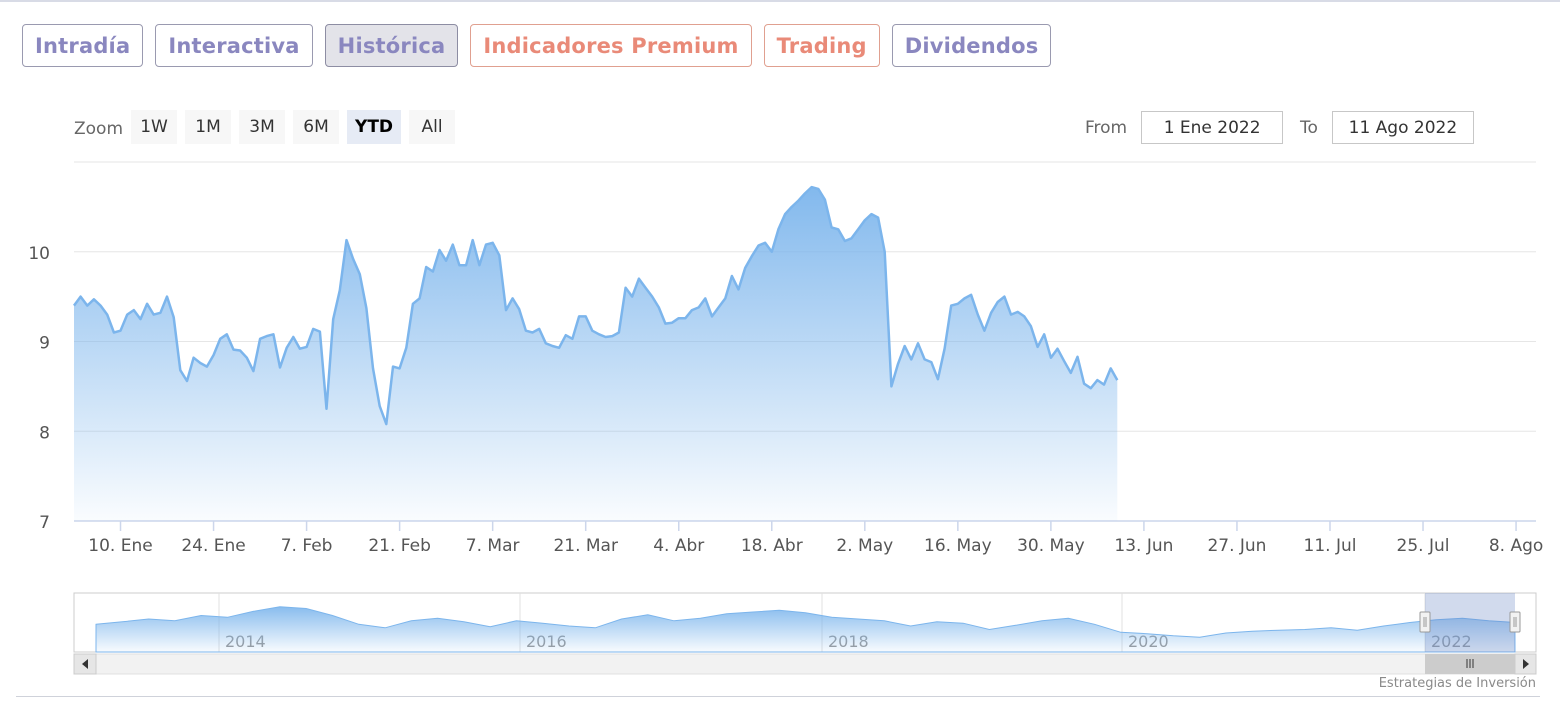 The height and width of the screenshot is (722, 1560). I want to click on tab-dividendos: Dividendos, so click(971, 45).